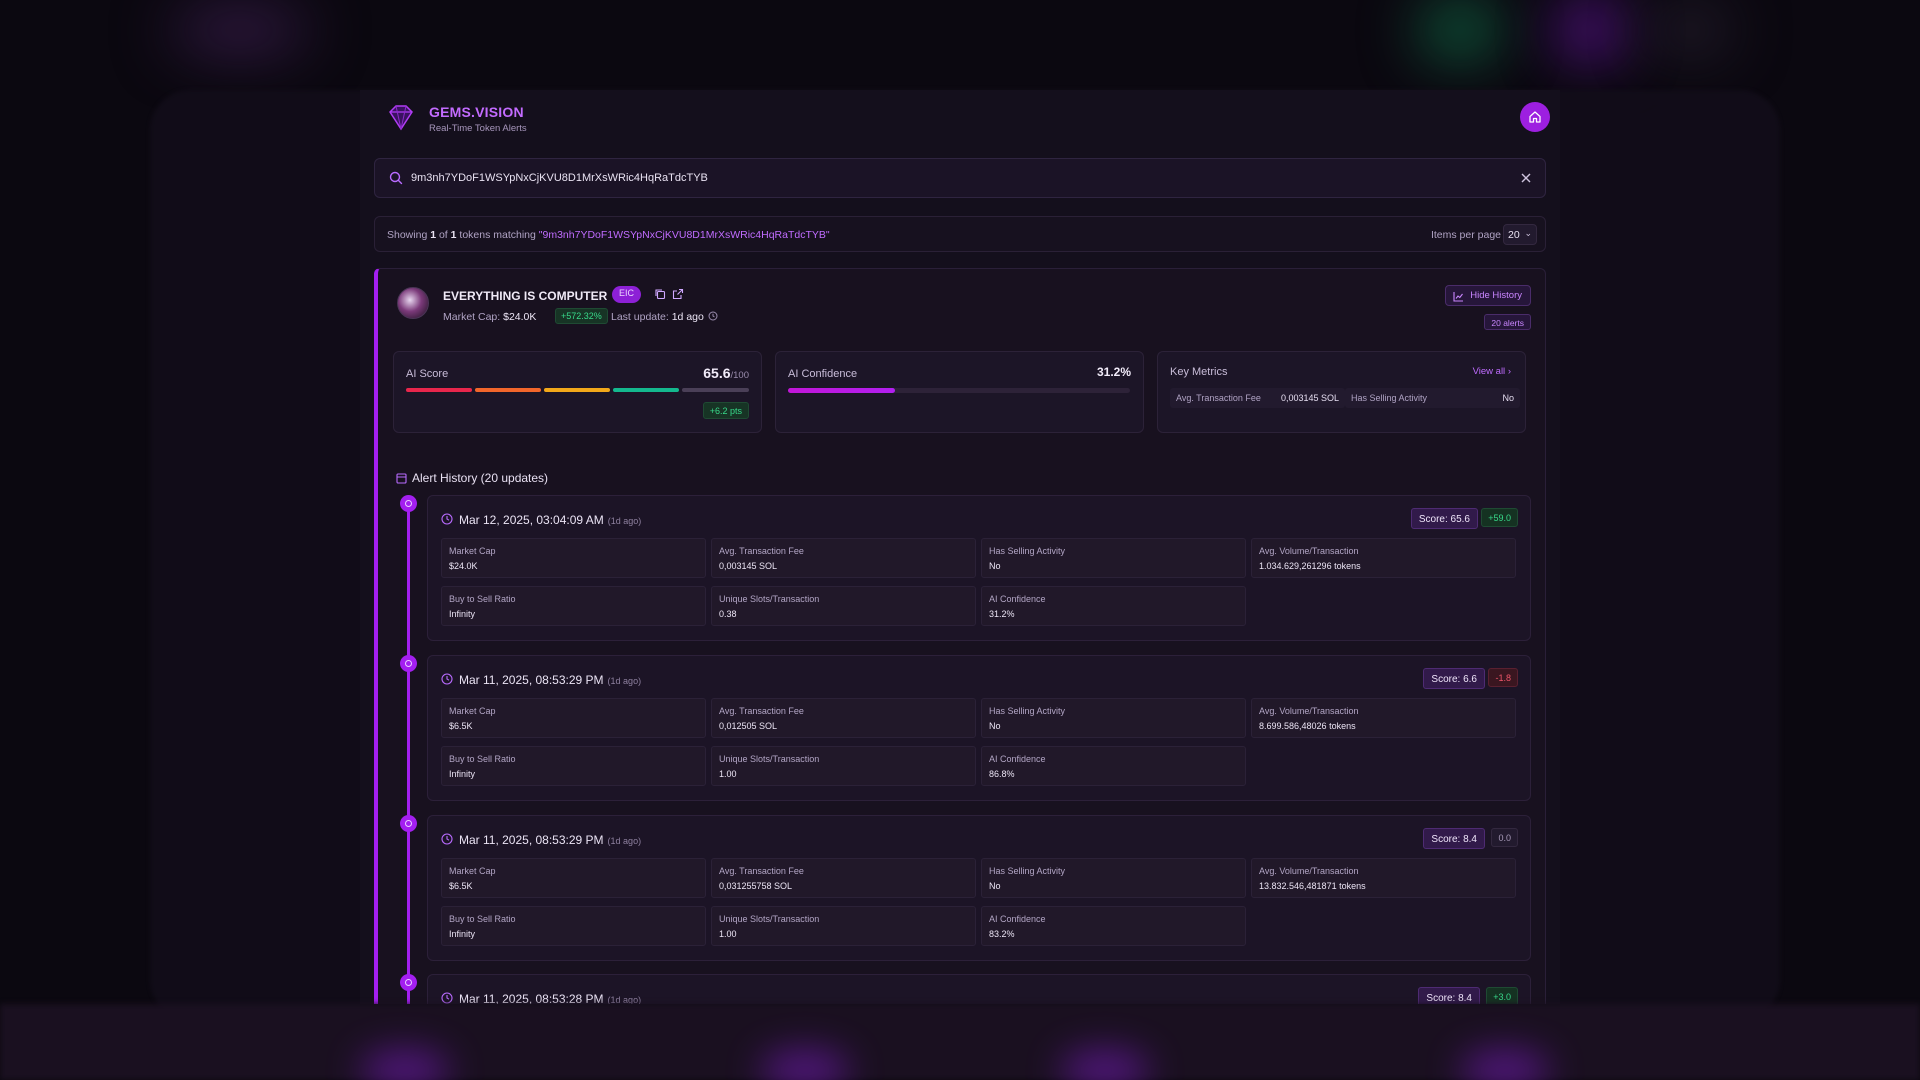 Image resolution: width=1920 pixels, height=1080 pixels. Describe the element at coordinates (1502, 995) in the screenshot. I see `alert-delta-badge: +3.0` at that location.